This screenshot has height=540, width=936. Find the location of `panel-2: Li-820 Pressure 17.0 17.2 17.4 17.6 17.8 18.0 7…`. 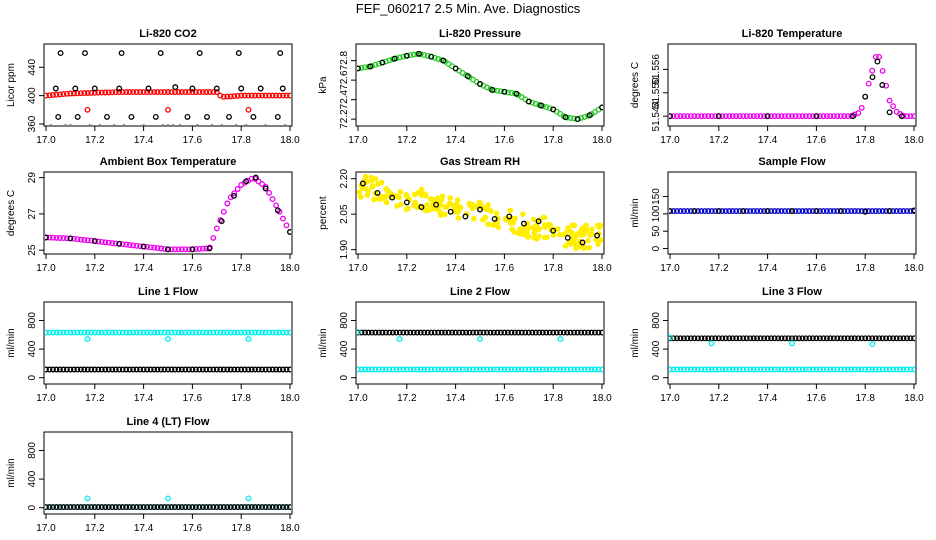

panel-2: Li-820 Pressure 17.0 17.2 17.4 17.6 17.8 18.0 7… is located at coordinates (465, 87).